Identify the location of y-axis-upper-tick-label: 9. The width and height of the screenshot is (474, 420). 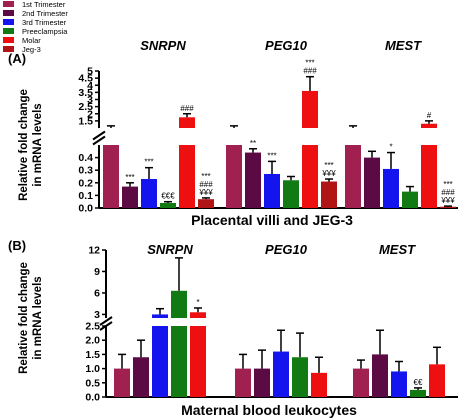
(97, 272).